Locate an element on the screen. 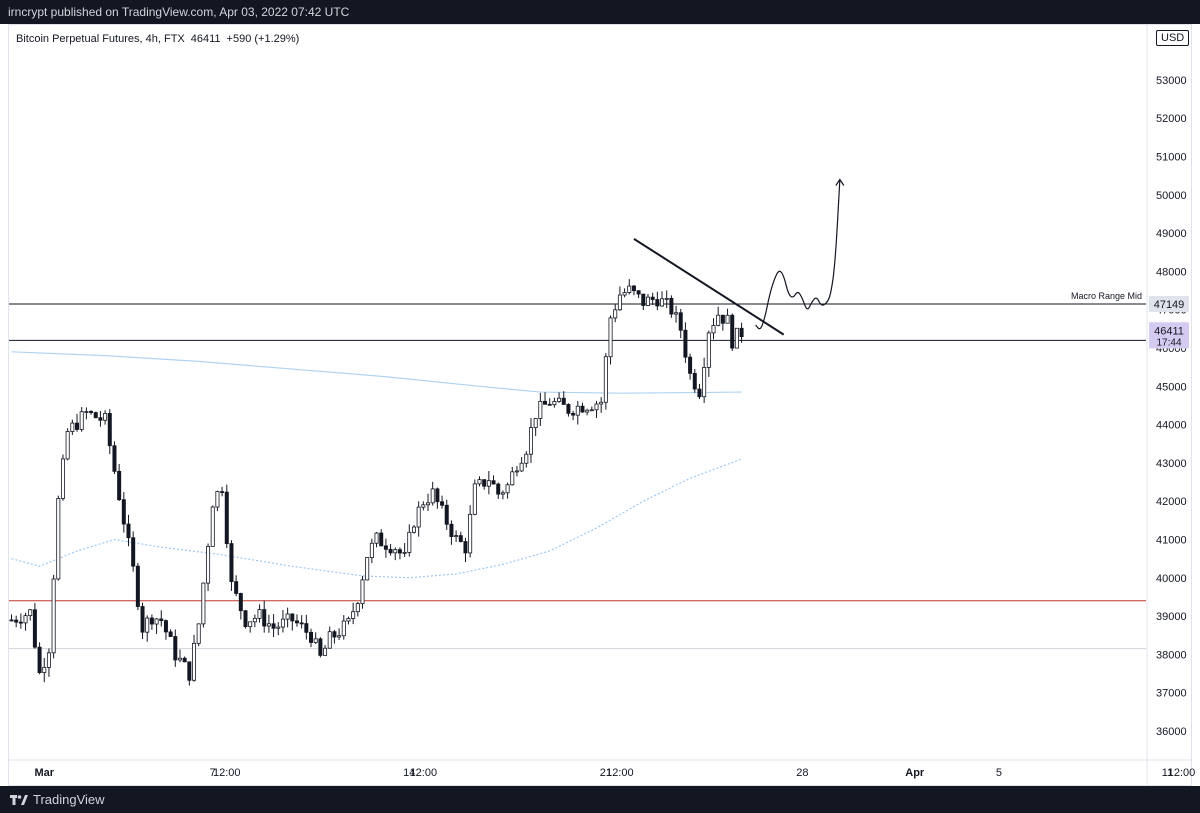 The image size is (1200, 813). currency-label: USD is located at coordinates (1173, 38).